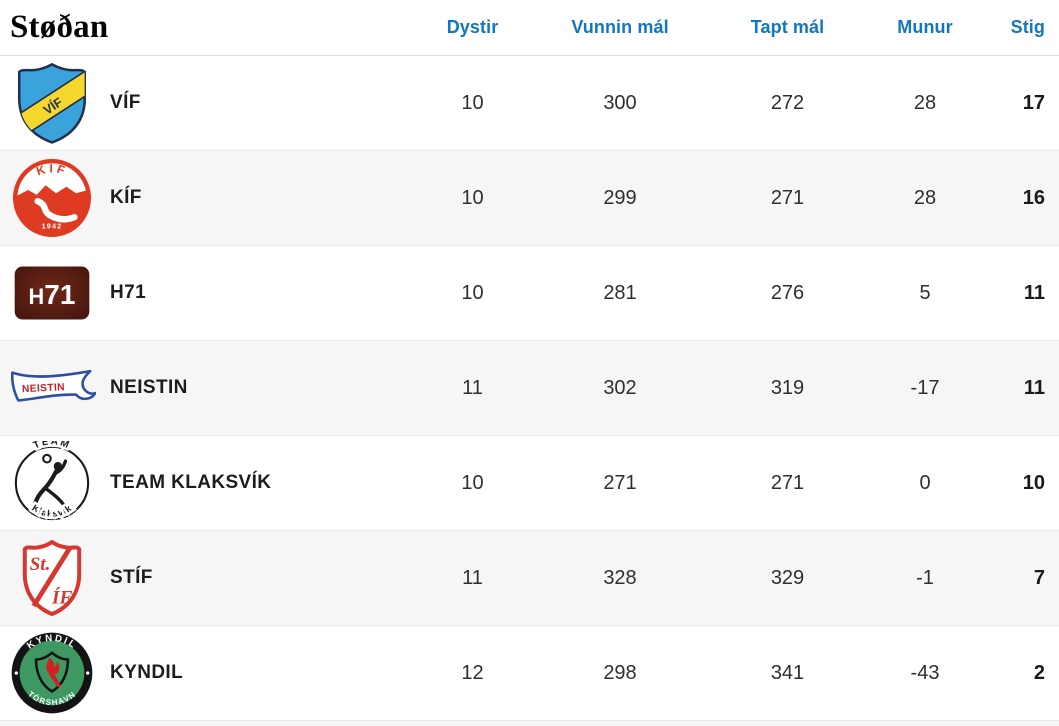 Image resolution: width=1059 pixels, height=726 pixels. Describe the element at coordinates (925, 387) in the screenshot. I see `cell-munur: -17` at that location.